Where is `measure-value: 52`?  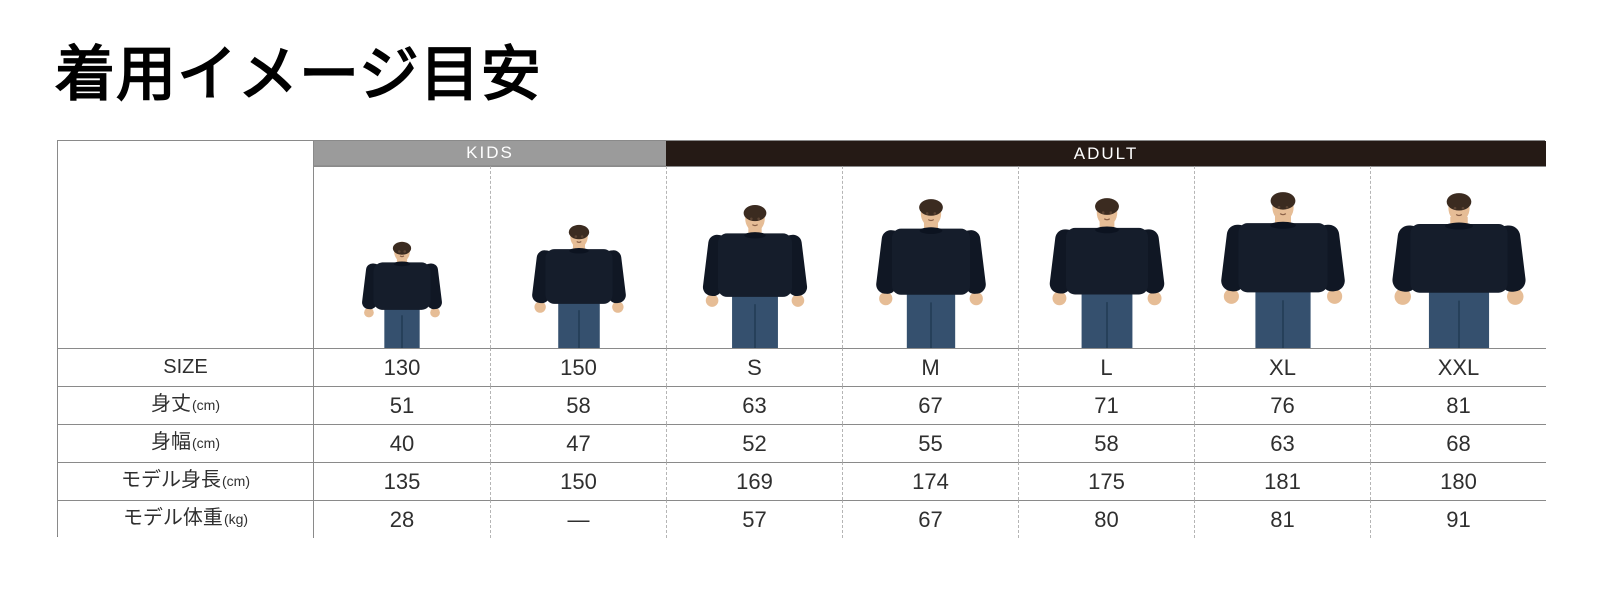
measure-value: 52 is located at coordinates (754, 443).